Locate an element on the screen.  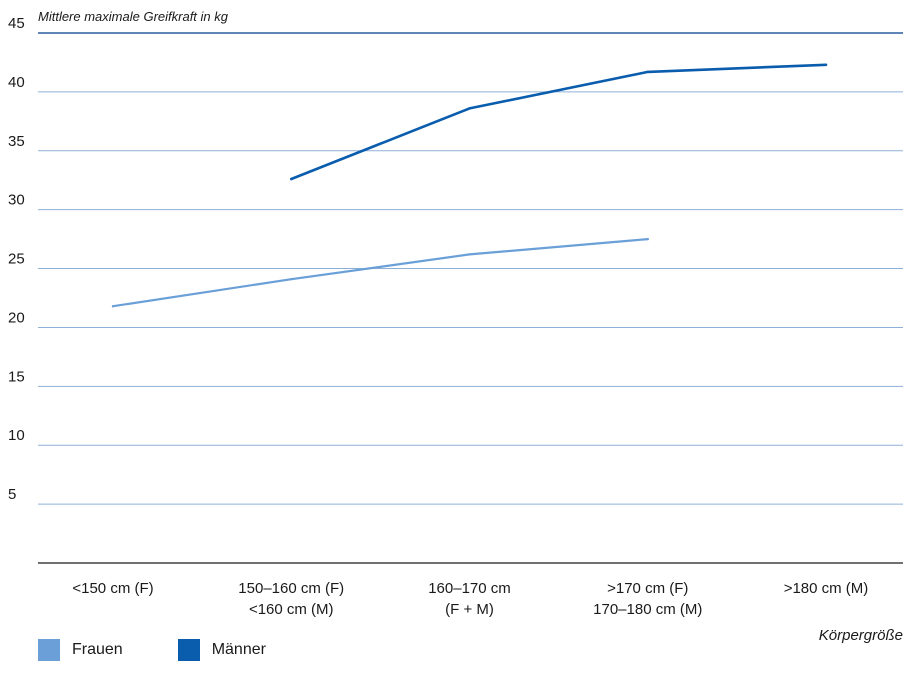
legend-label-maenner: Männer is located at coordinates (238, 649).